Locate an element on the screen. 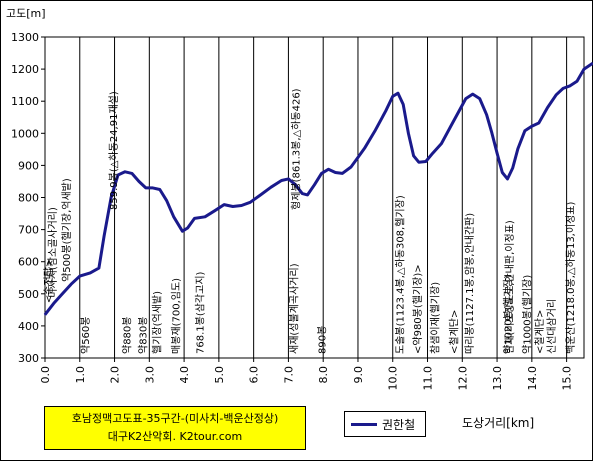 The width and height of the screenshot is (593, 461). x-tick-label: 1.0 is located at coordinates (80, 375).